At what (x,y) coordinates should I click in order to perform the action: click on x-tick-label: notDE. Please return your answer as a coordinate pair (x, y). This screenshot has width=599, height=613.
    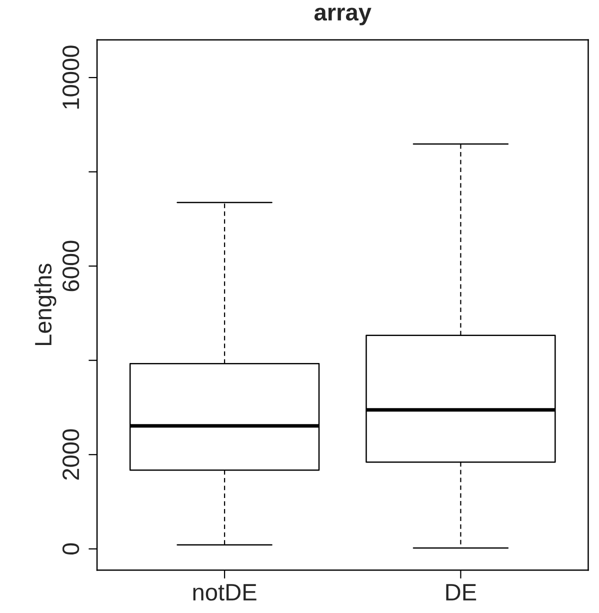
    Looking at the image, I should click on (224, 592).